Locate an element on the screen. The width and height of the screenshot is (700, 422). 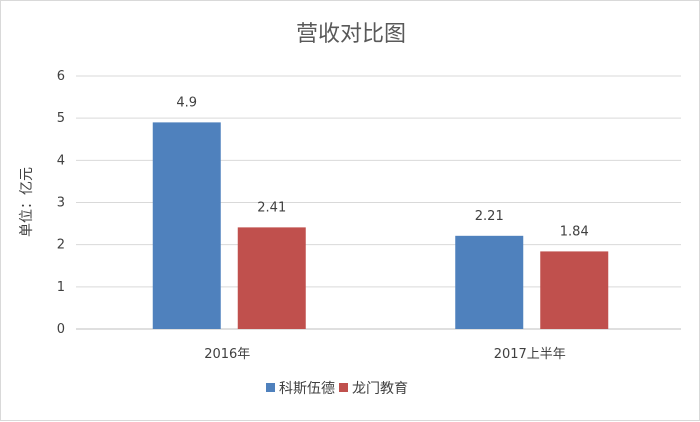
y-tick-labels: 0 1 2 3 4 5 6 is located at coordinates (61, 203).